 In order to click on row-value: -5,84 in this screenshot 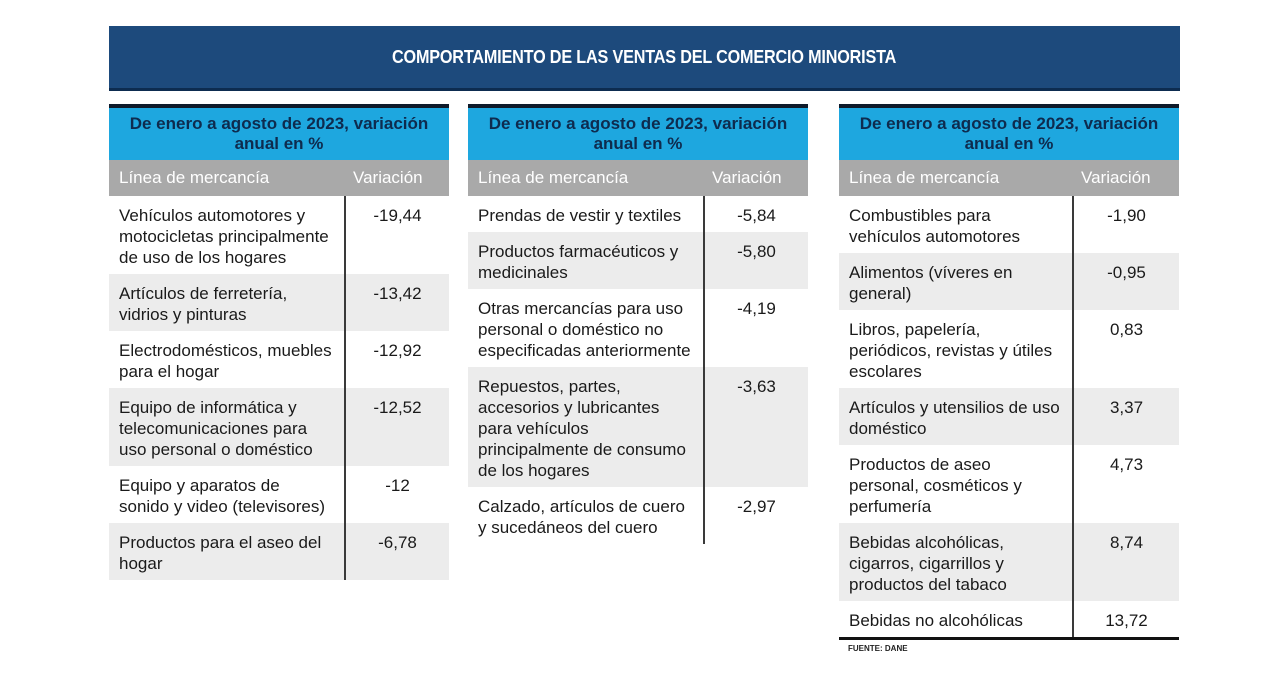, I will do `click(755, 214)`.